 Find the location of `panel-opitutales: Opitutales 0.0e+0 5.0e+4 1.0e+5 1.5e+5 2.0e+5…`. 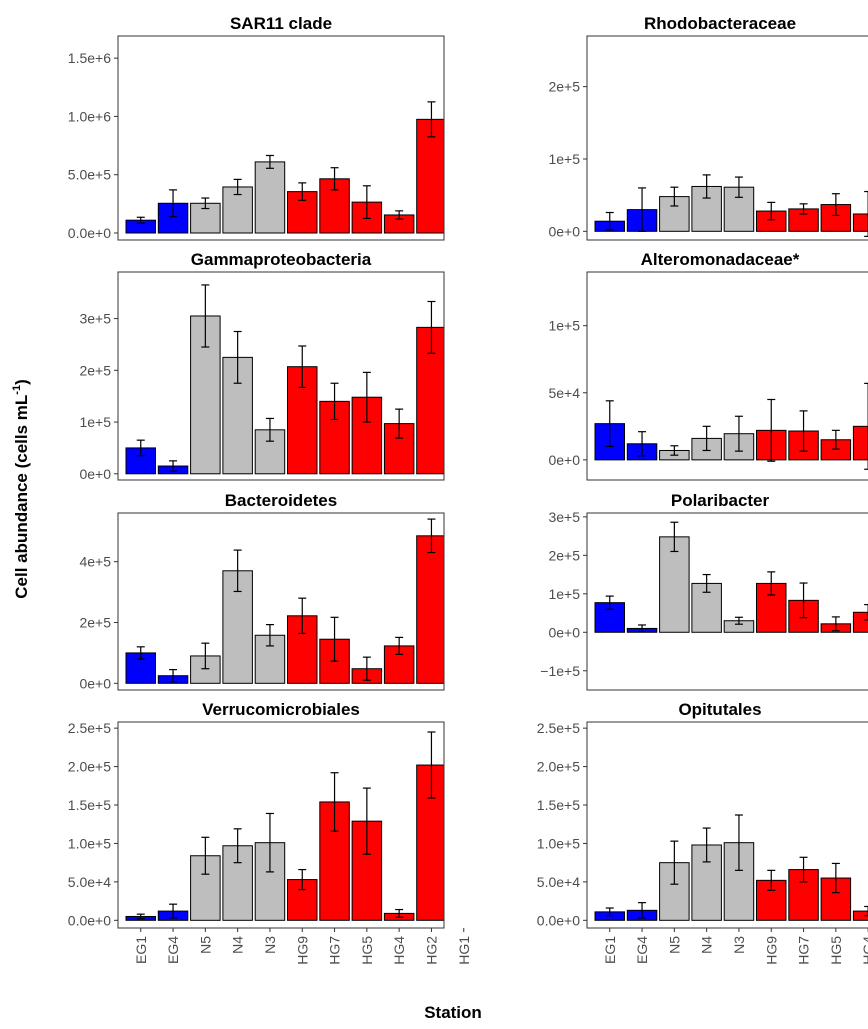

panel-opitutales: Opitutales 0.0e+0 5.0e+4 1.0e+5 1.5e+5 2.0e+5… is located at coordinates (702, 832).